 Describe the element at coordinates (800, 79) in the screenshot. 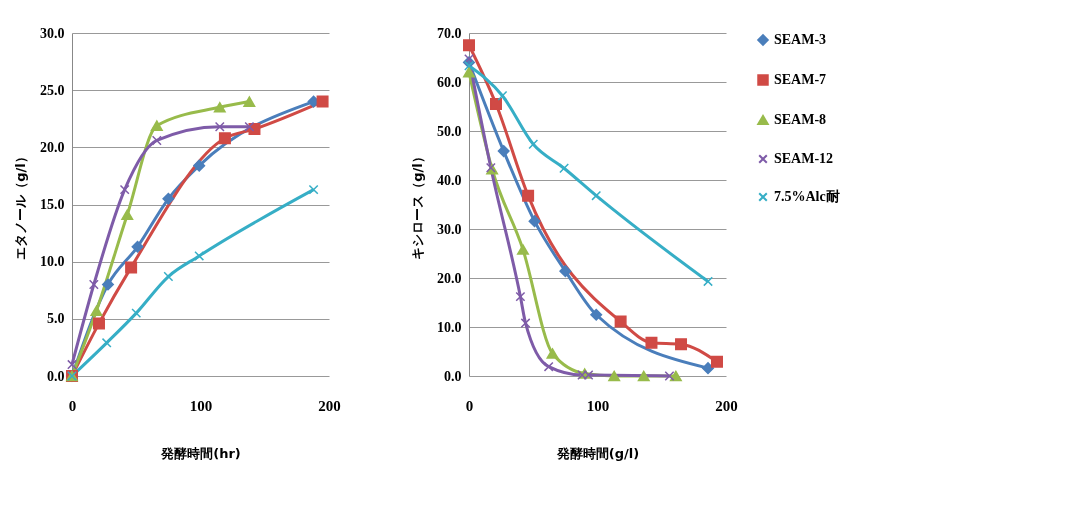

I see `legend-label: SEAM-7` at that location.